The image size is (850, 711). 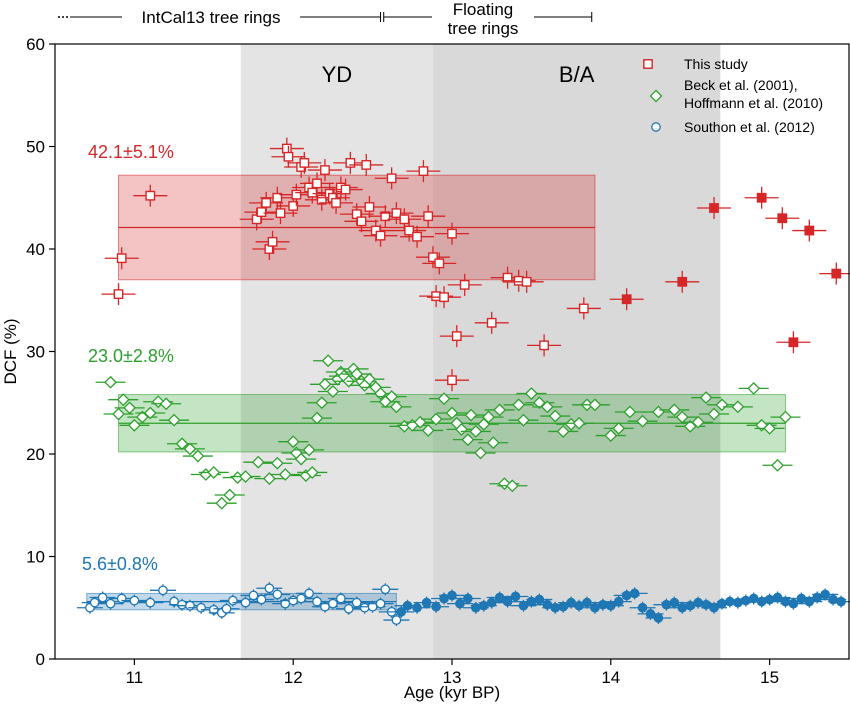 What do you see at coordinates (452, 692) in the screenshot?
I see `x-axis-title: Age (kyr BP)` at bounding box center [452, 692].